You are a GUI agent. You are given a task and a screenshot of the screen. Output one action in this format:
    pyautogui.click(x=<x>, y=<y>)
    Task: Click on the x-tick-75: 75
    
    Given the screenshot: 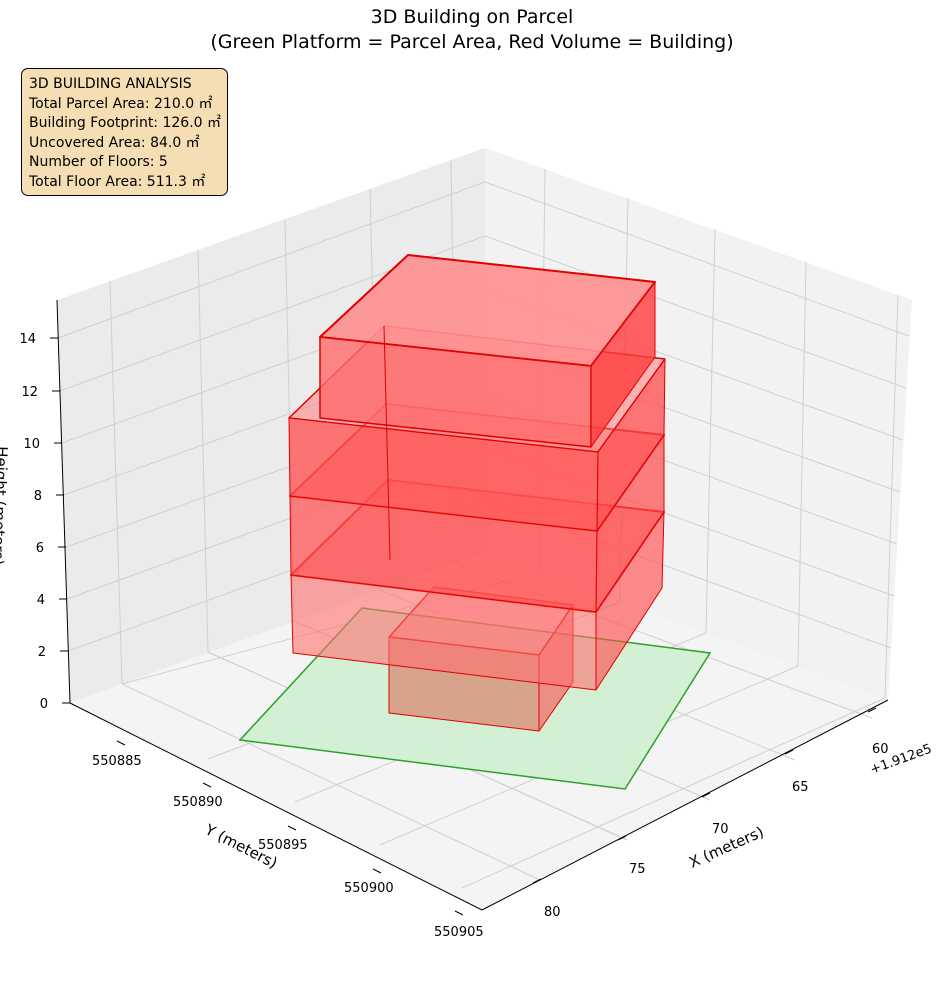 What is the action you would take?
    pyautogui.click(x=637, y=869)
    